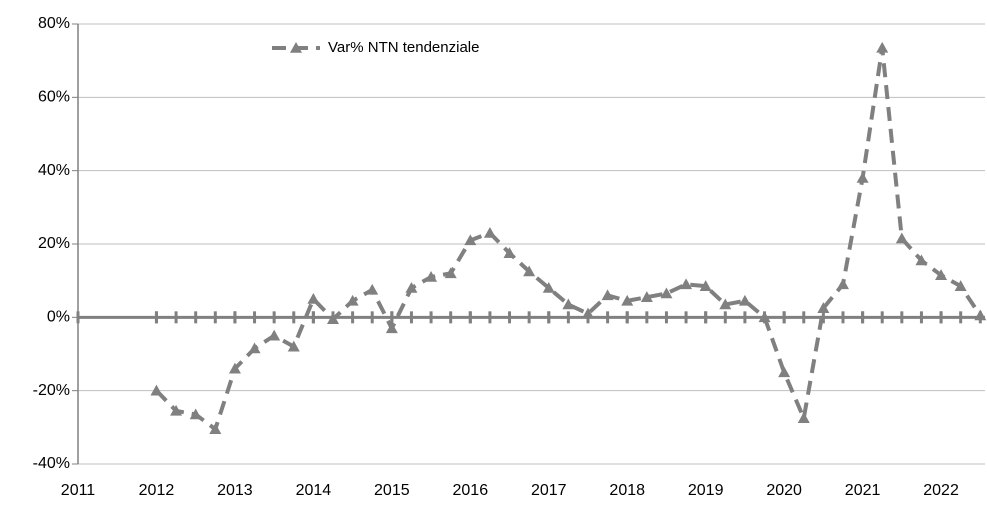  I want to click on y-tick-label: 80%, so click(54, 23).